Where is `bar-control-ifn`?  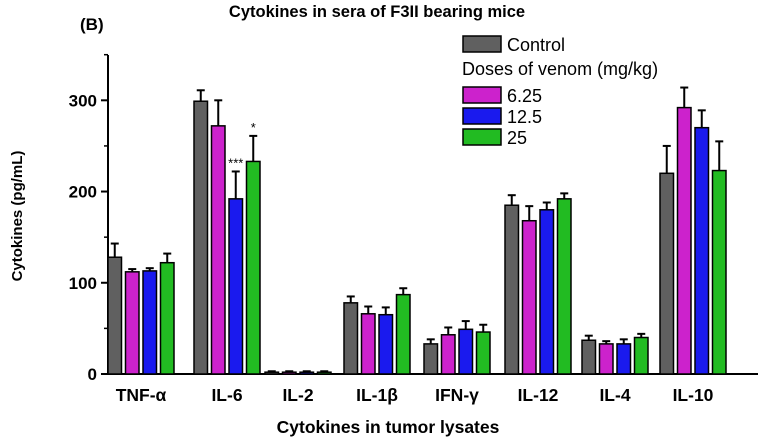
bar-control-ifn is located at coordinates (431, 359).